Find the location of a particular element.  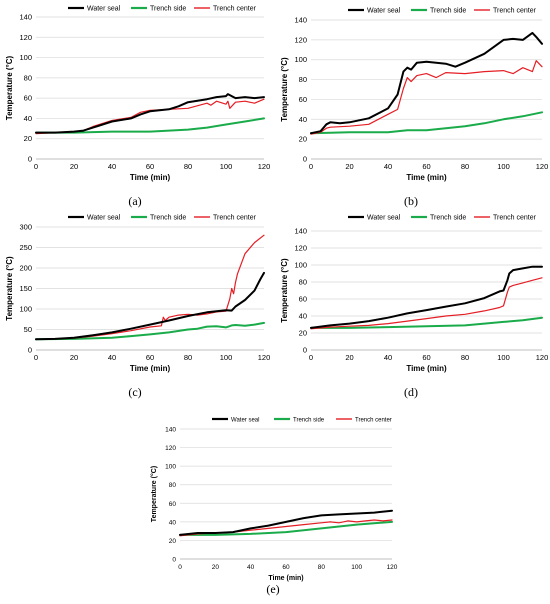

panel-label-a: (a) is located at coordinates (135, 201).